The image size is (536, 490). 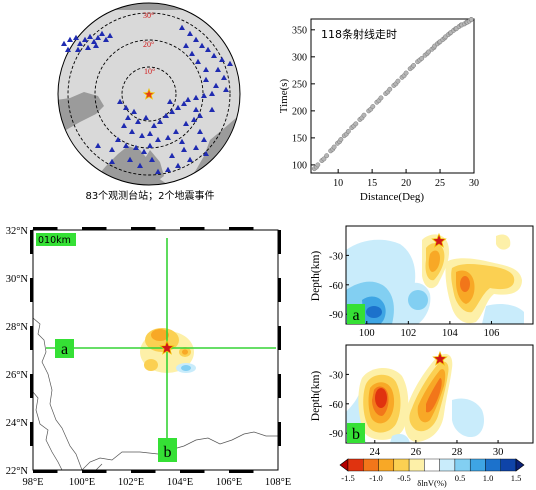 What do you see at coordinates (167, 450) in the screenshot?
I see `profile-b-label-bg` at bounding box center [167, 450].